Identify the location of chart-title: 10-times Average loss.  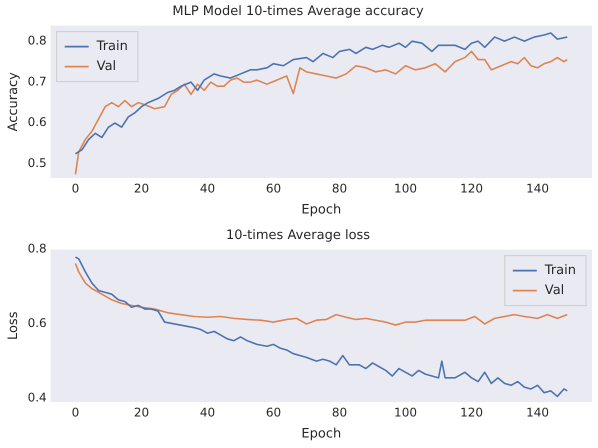
(298, 236).